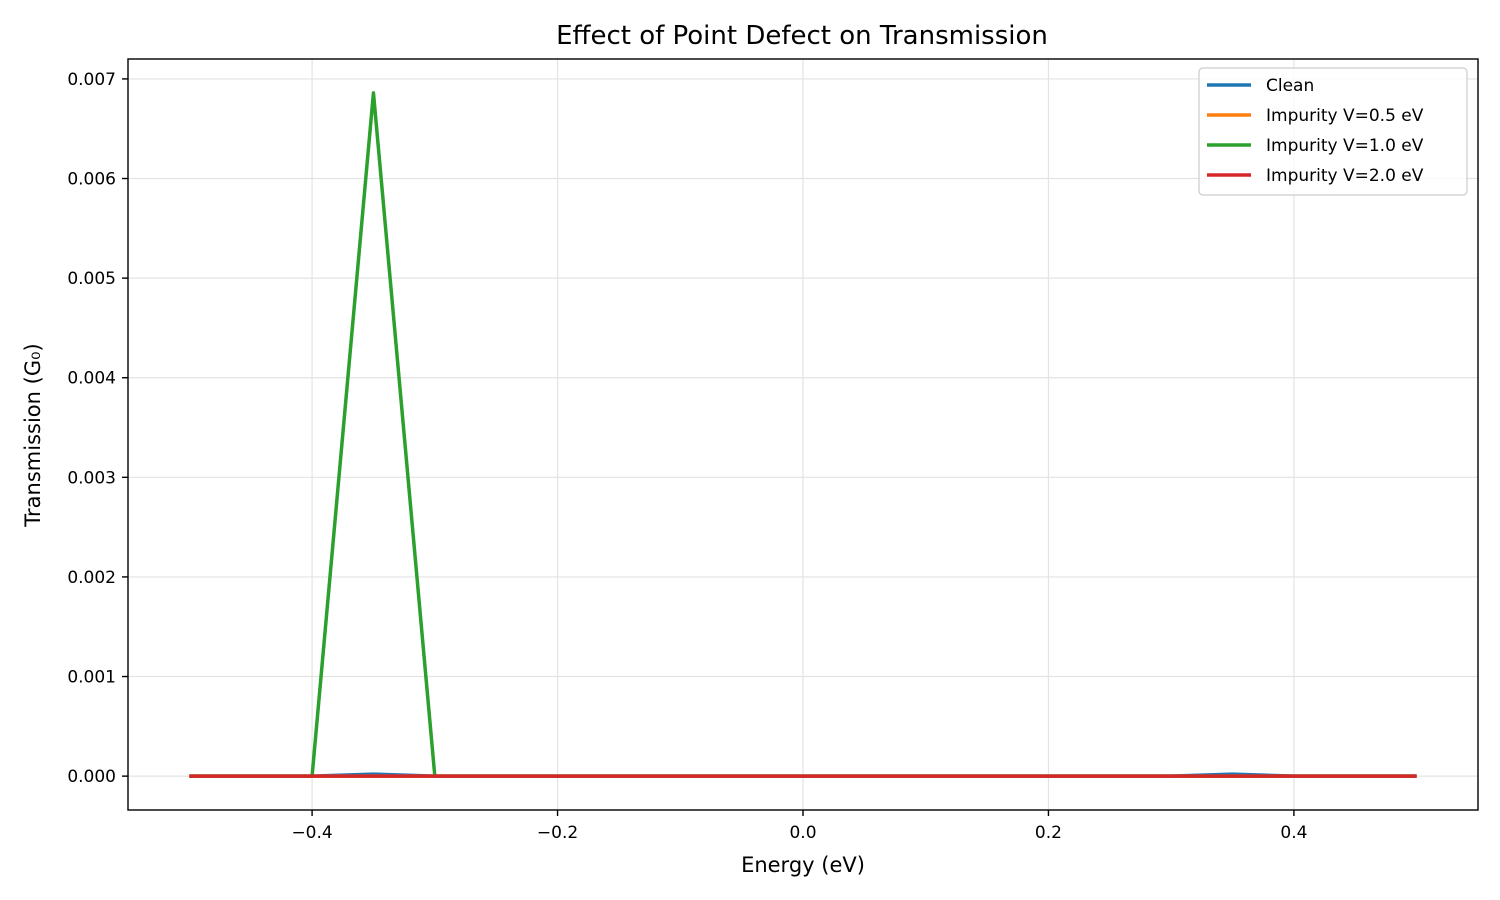  What do you see at coordinates (91, 678) in the screenshot?
I see `y-tick-label: 0.001` at bounding box center [91, 678].